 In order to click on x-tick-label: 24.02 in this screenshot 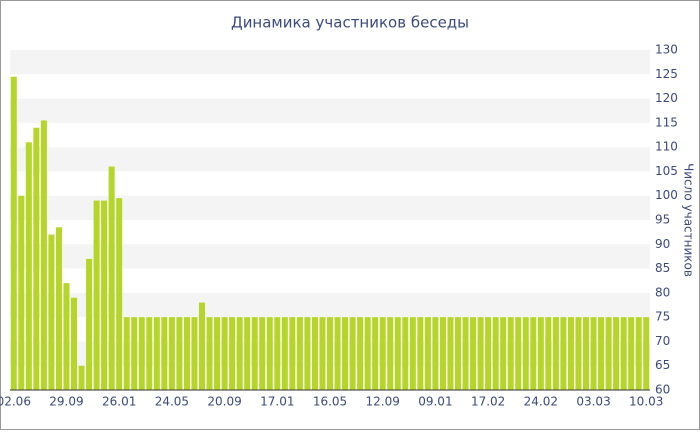, I will do `click(541, 402)`.